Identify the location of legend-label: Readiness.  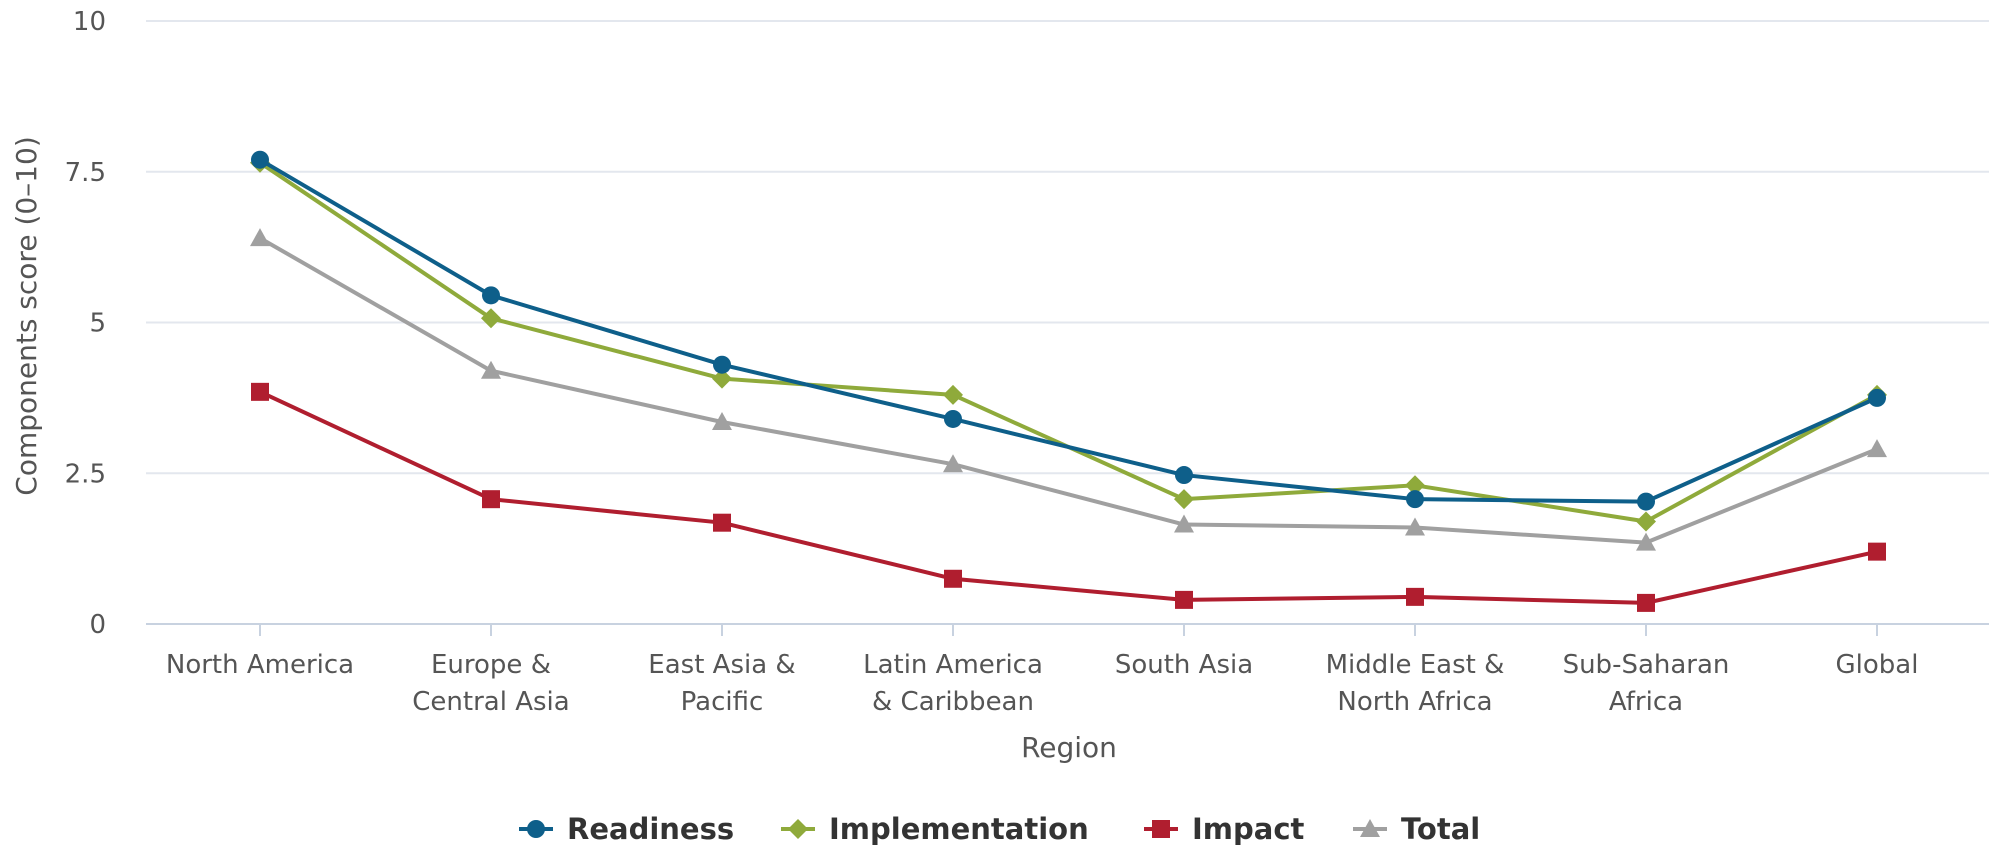
(650, 829).